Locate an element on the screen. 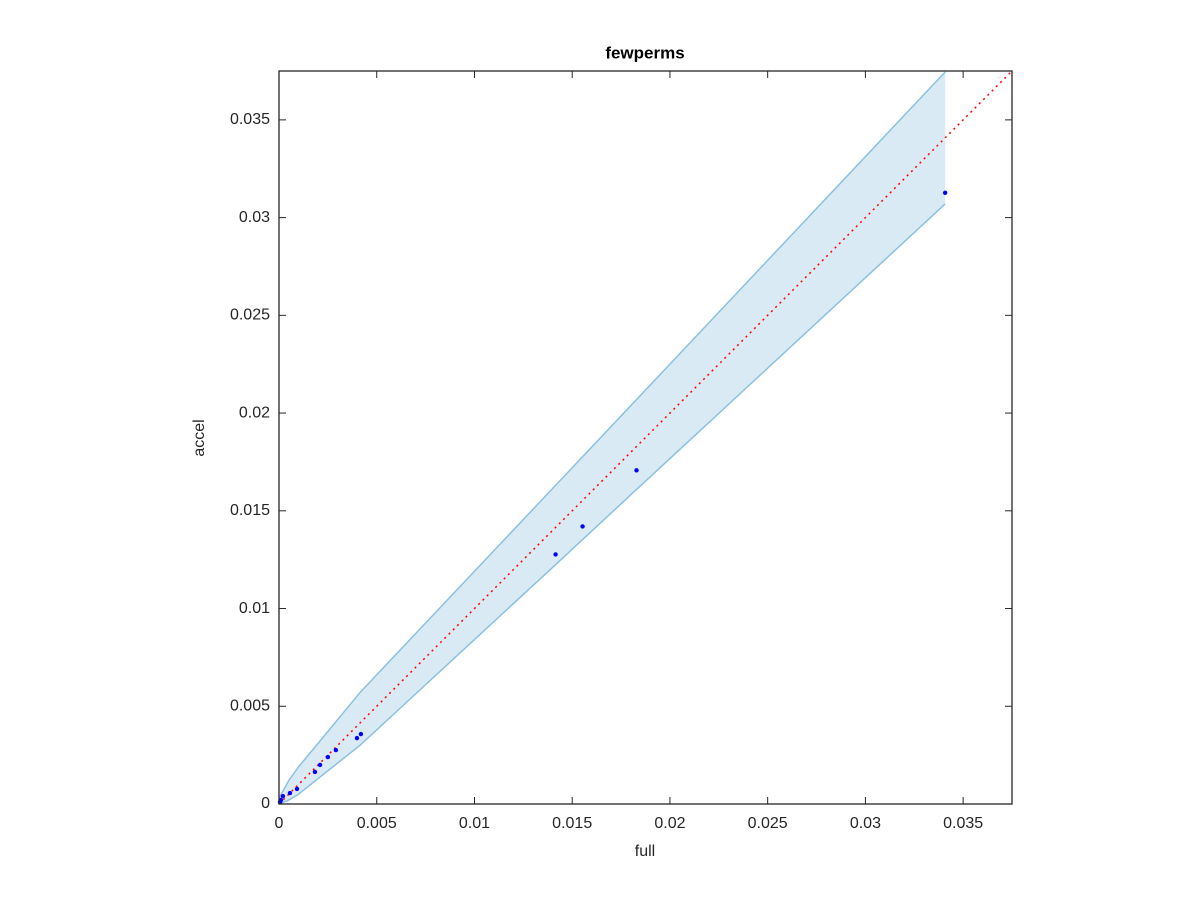 The width and height of the screenshot is (1200, 900). x-tick-label: 0.005 is located at coordinates (377, 823).